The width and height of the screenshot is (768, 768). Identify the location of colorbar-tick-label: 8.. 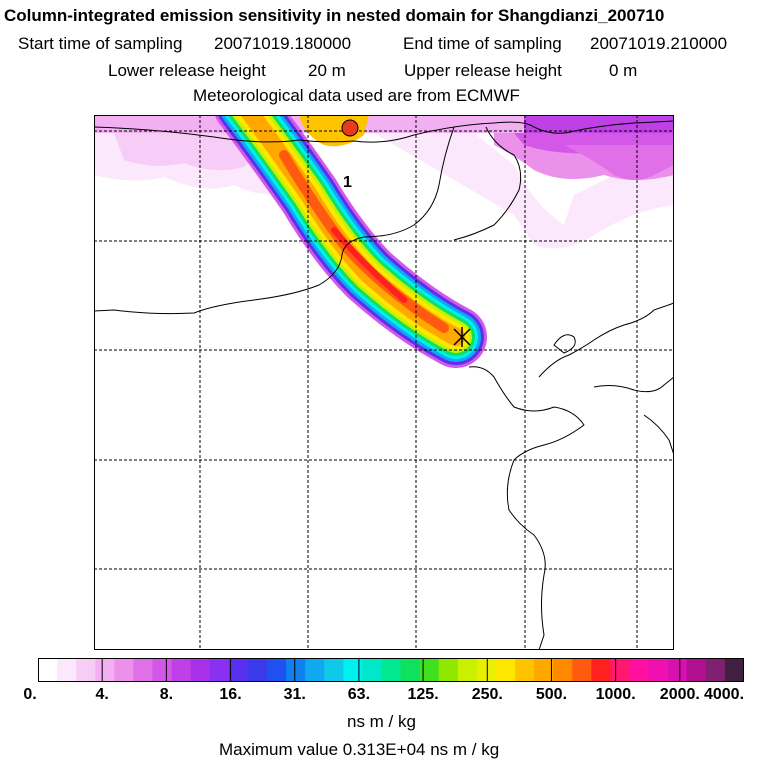
(166, 694).